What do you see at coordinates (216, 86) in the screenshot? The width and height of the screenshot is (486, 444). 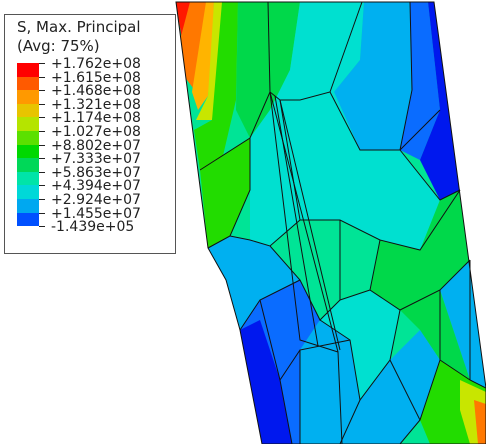 I see `contour-band-left-green` at bounding box center [216, 86].